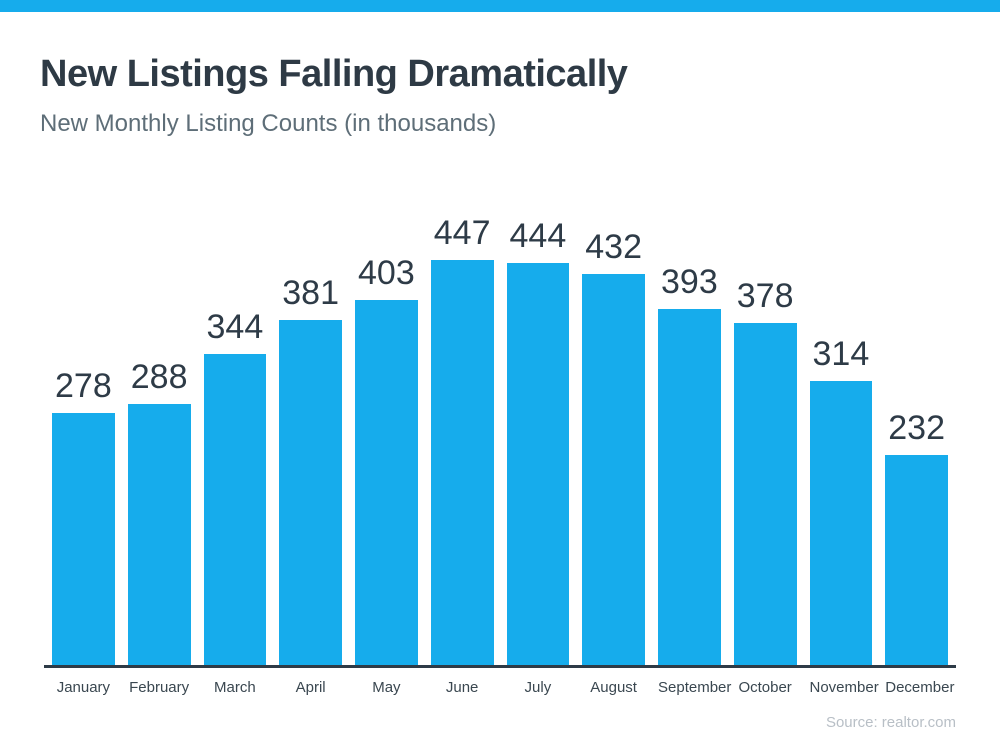 The image size is (1000, 750). I want to click on bar-column-september: 393, so click(689, 464).